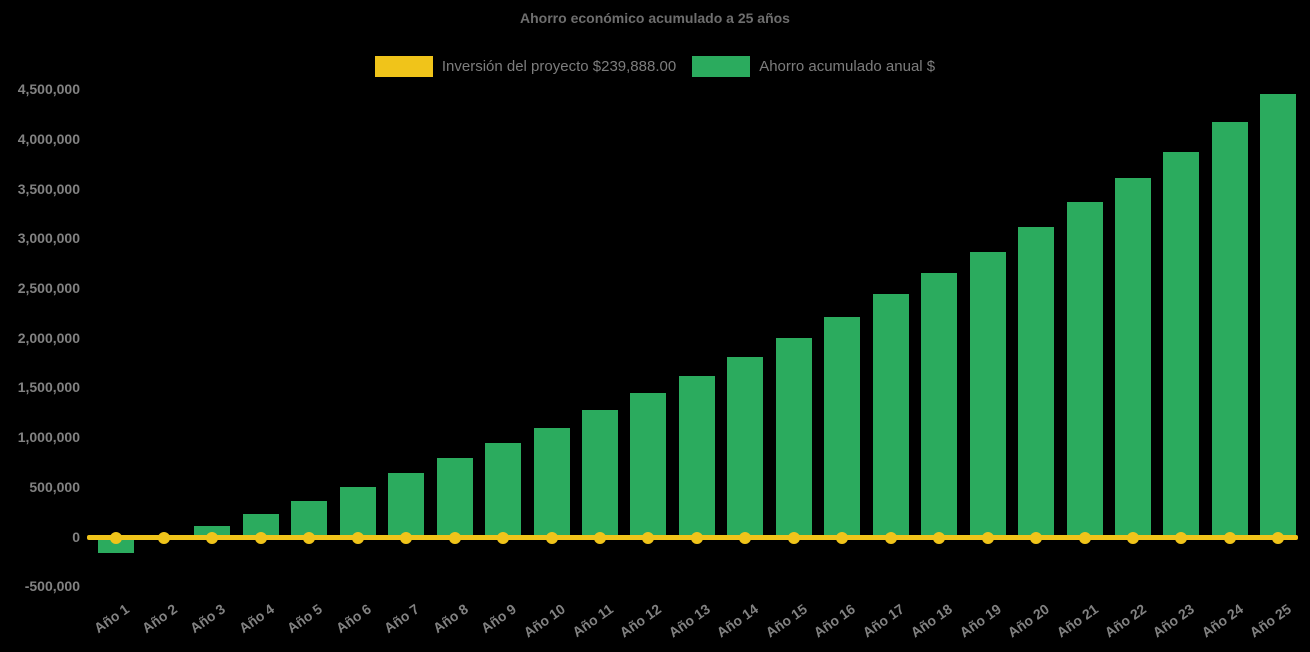 Image resolution: width=1310 pixels, height=652 pixels. I want to click on chart-title: Ahorro económico acumulado a 25 años, so click(655, 18).